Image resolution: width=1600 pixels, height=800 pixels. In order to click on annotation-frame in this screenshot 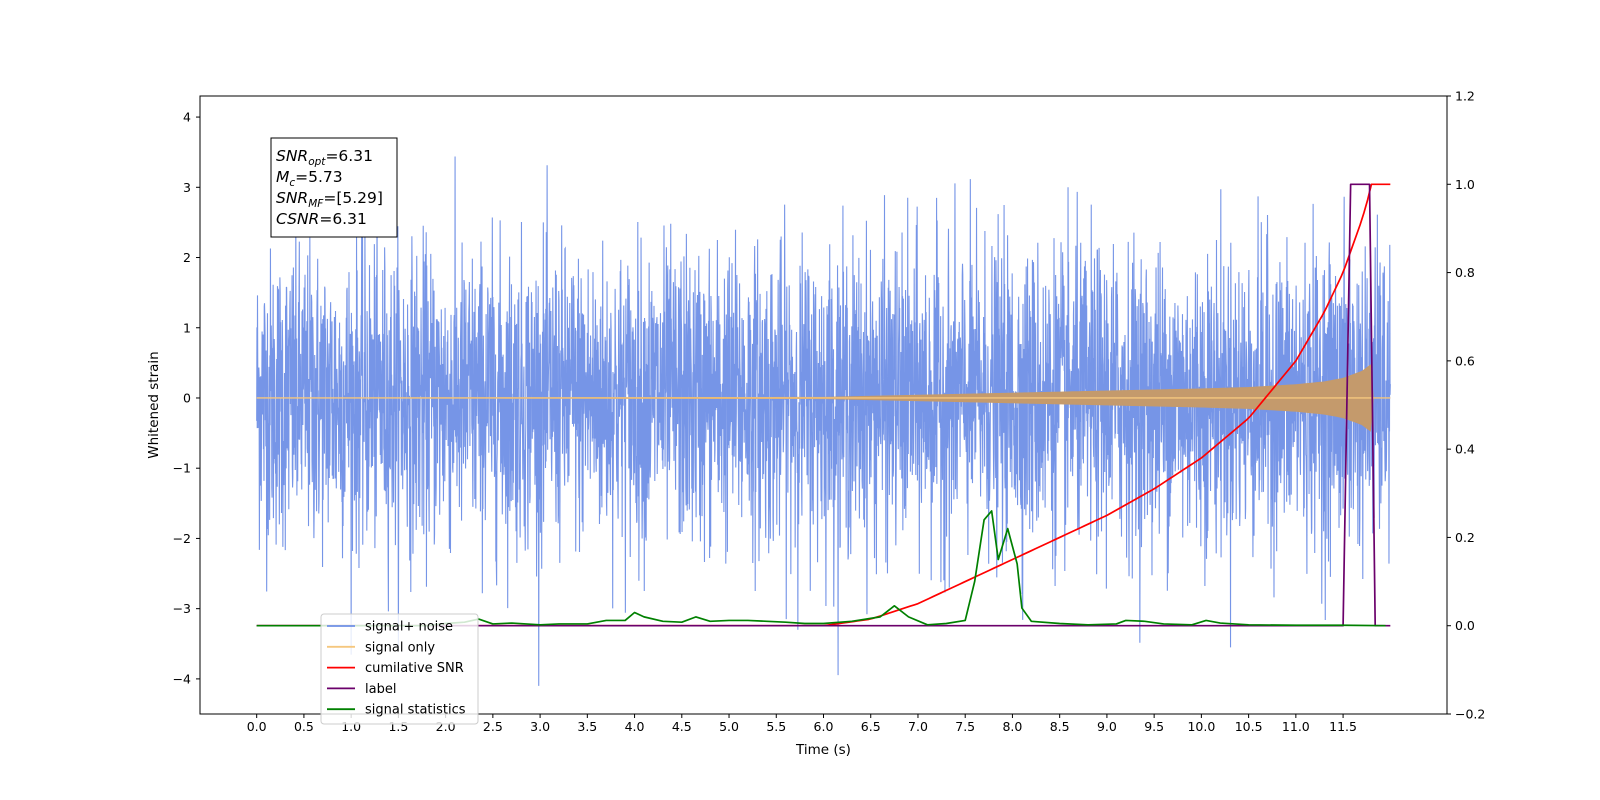, I will do `click(334, 187)`.